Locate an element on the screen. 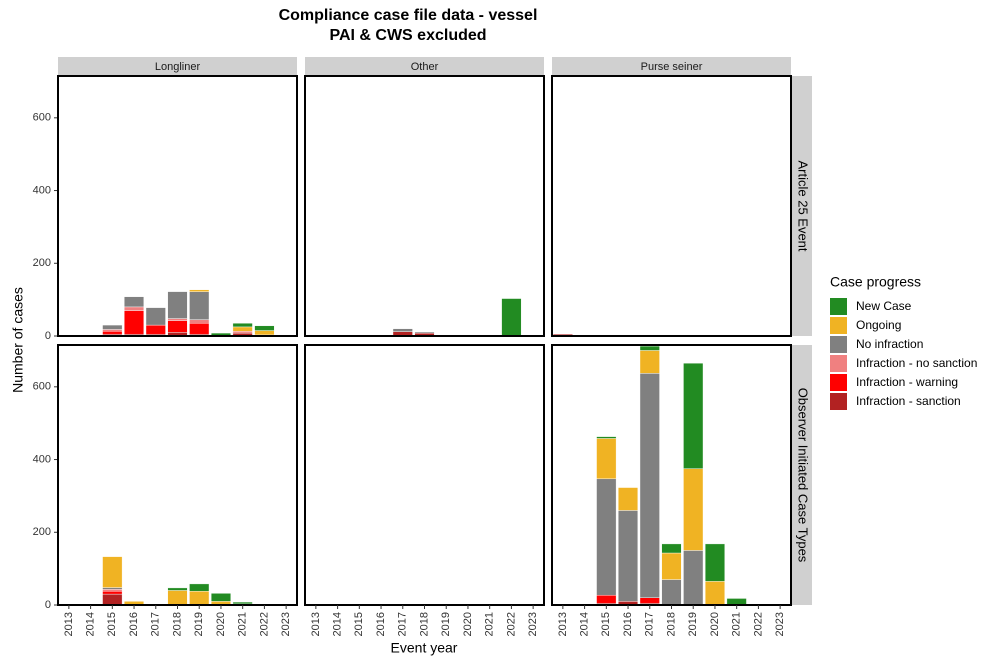 The width and height of the screenshot is (1003, 659). chart-title: Compliance case file data - vessel is located at coordinates (408, 15).